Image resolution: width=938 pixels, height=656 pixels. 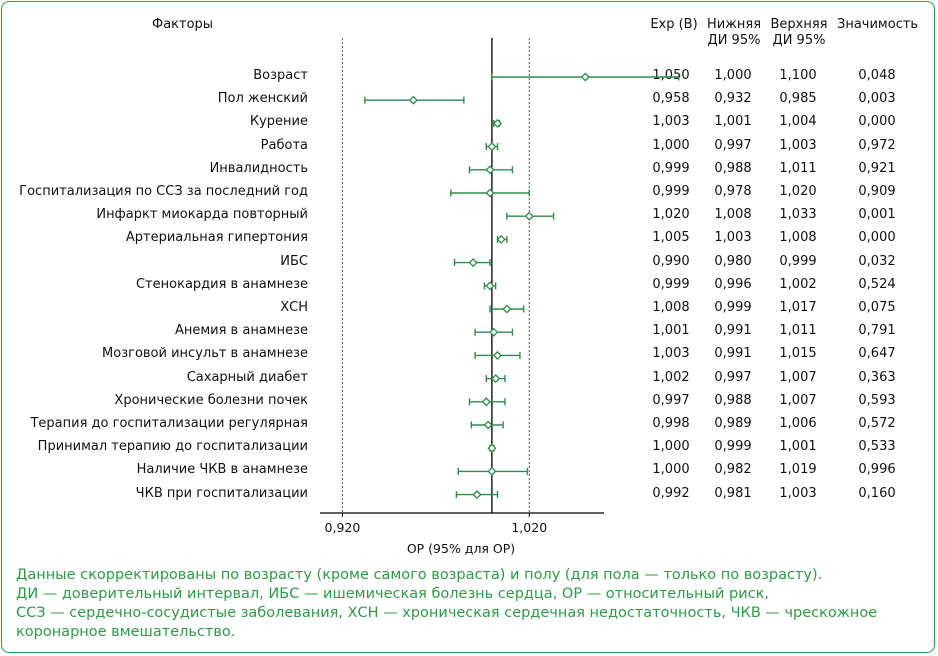 I want to click on exp-b-value: 1,020, so click(x=671, y=215).